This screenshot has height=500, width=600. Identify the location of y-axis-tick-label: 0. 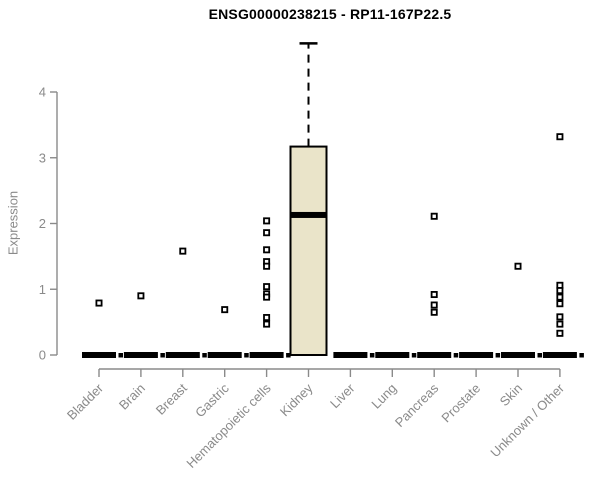
(42, 355).